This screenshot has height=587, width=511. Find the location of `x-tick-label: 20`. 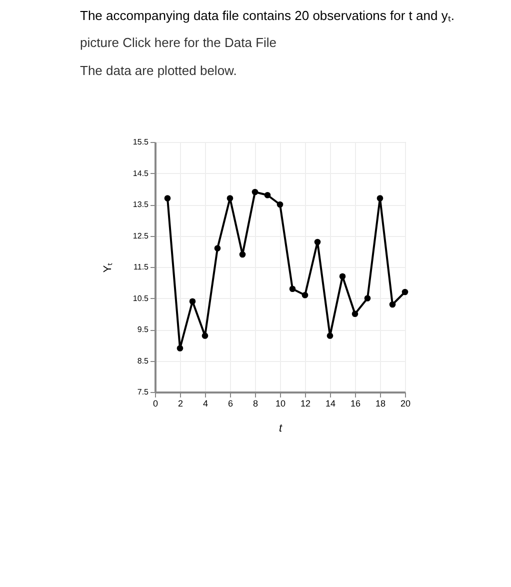

x-tick-label: 20 is located at coordinates (405, 403).